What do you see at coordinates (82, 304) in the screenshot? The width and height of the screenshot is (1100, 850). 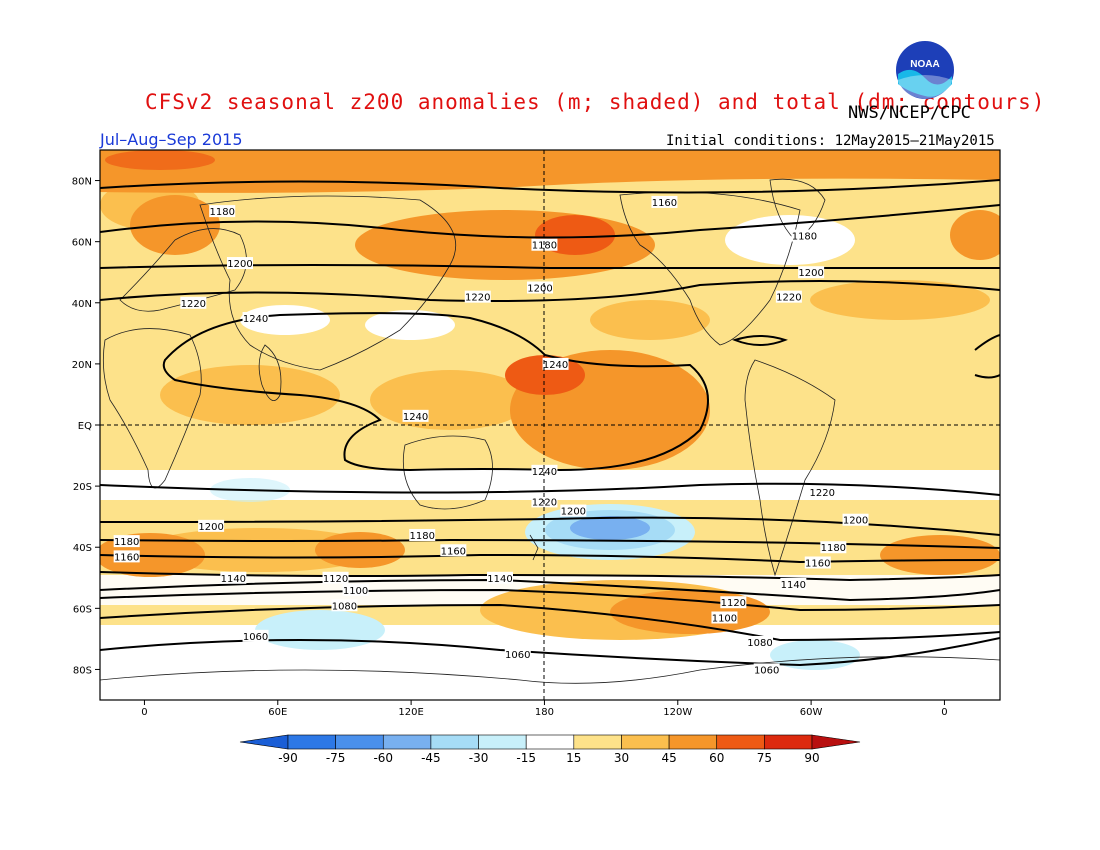 I see `lat-tick-label: 40N` at bounding box center [82, 304].